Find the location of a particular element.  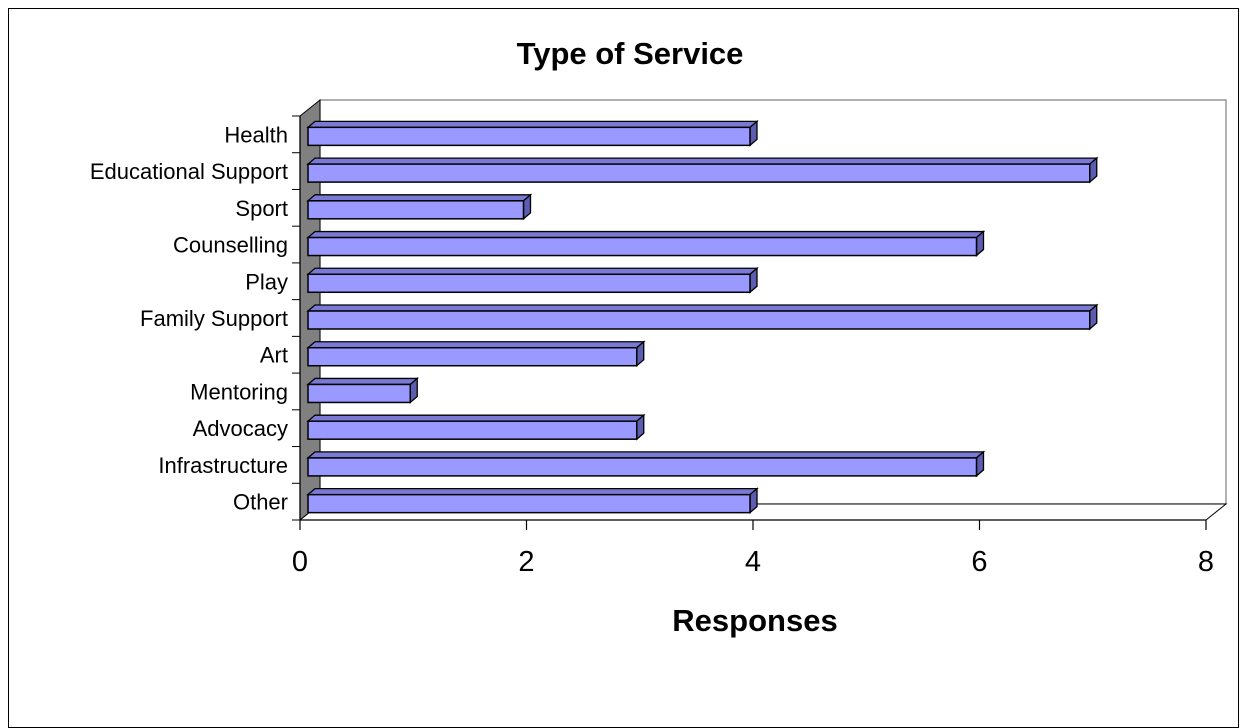

chart-title: Type of Service is located at coordinates (630, 53).